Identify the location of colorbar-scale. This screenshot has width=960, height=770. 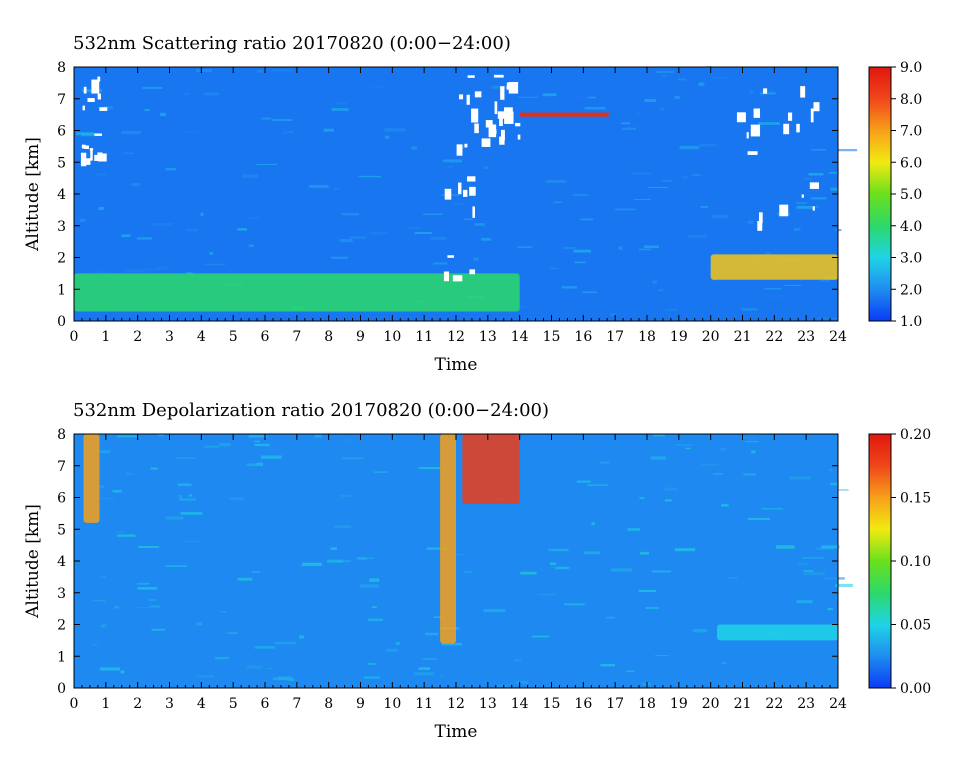
(880, 561).